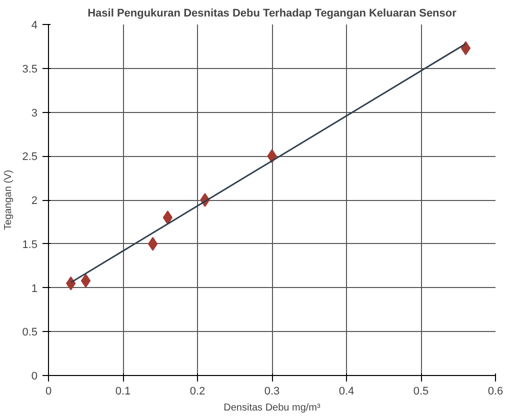 The height and width of the screenshot is (418, 527). What do you see at coordinates (34, 288) in the screenshot?
I see `y-tick-label: 1` at bounding box center [34, 288].